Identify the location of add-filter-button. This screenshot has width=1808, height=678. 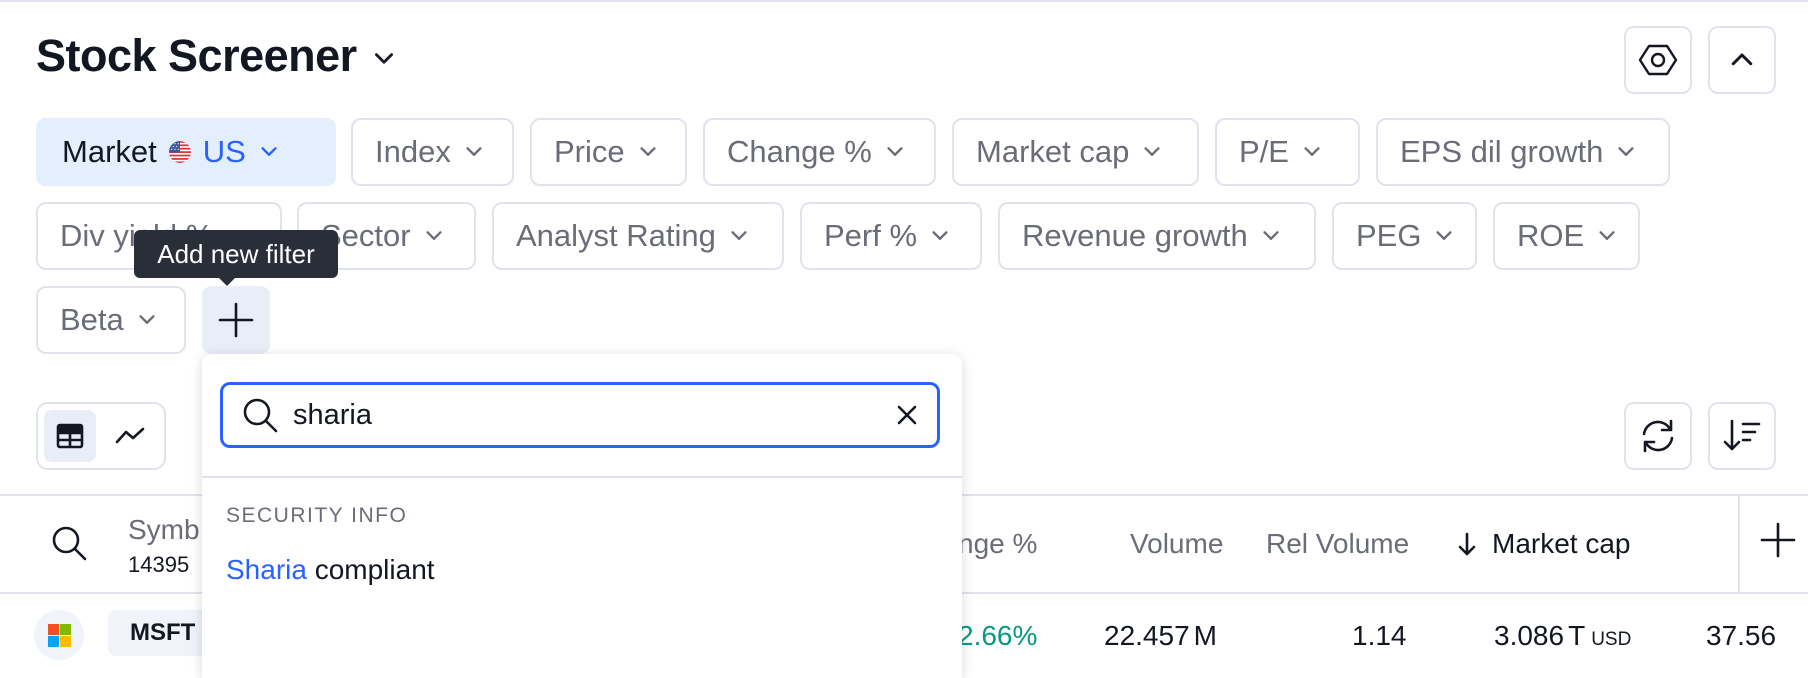
(236, 320).